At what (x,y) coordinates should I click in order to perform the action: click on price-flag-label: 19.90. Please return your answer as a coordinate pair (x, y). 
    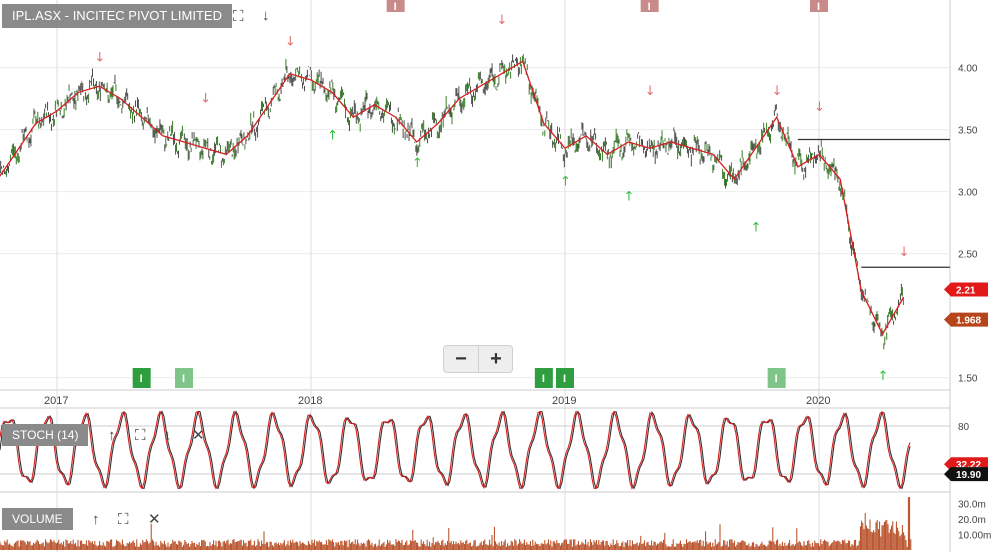
    Looking at the image, I should click on (968, 475).